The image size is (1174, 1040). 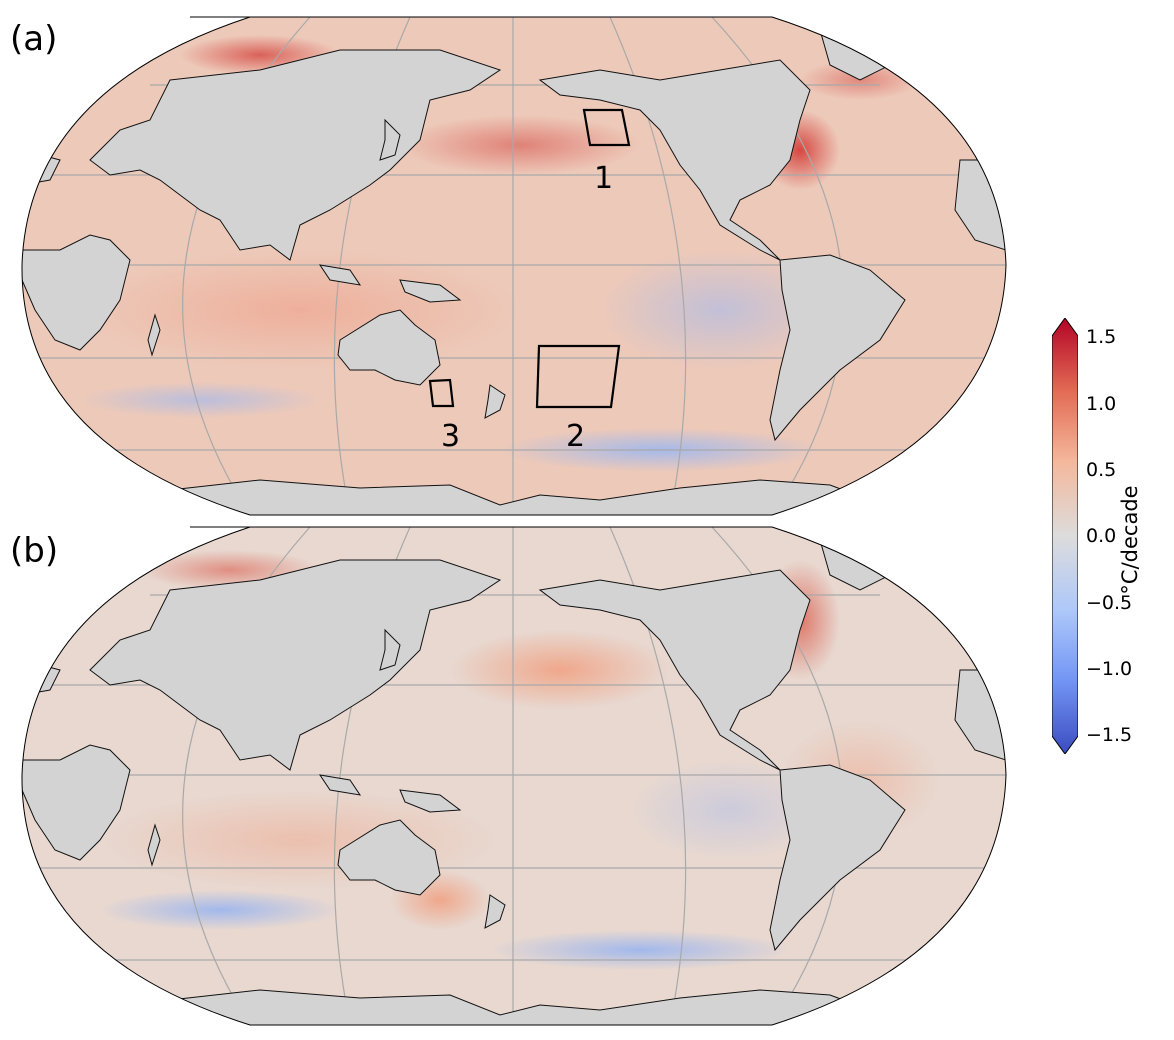 What do you see at coordinates (450, 436) in the screenshot?
I see `region-label-3: 3` at bounding box center [450, 436].